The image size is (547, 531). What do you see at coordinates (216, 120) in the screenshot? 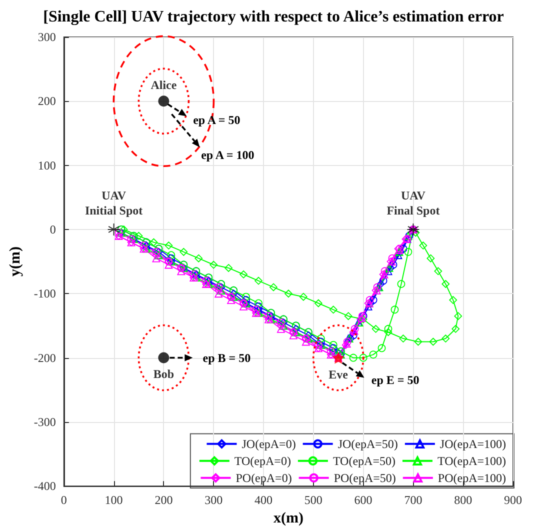
I see `annotation: ep A = 50` at bounding box center [216, 120].